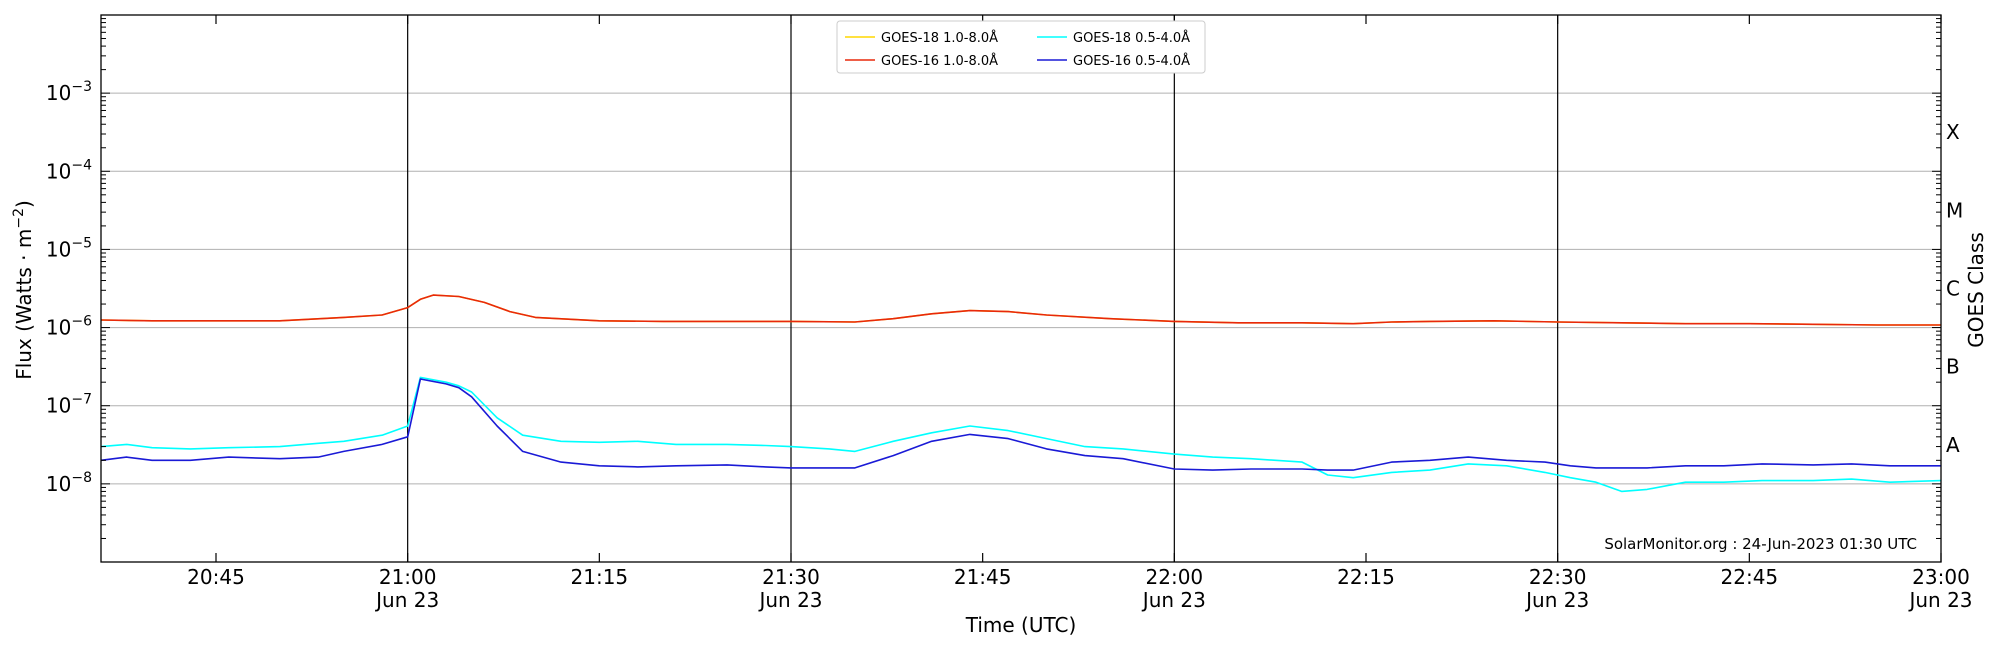 The height and width of the screenshot is (650, 2000). Describe the element at coordinates (1750, 577) in the screenshot. I see `x-tick-label: 22:45` at that location.